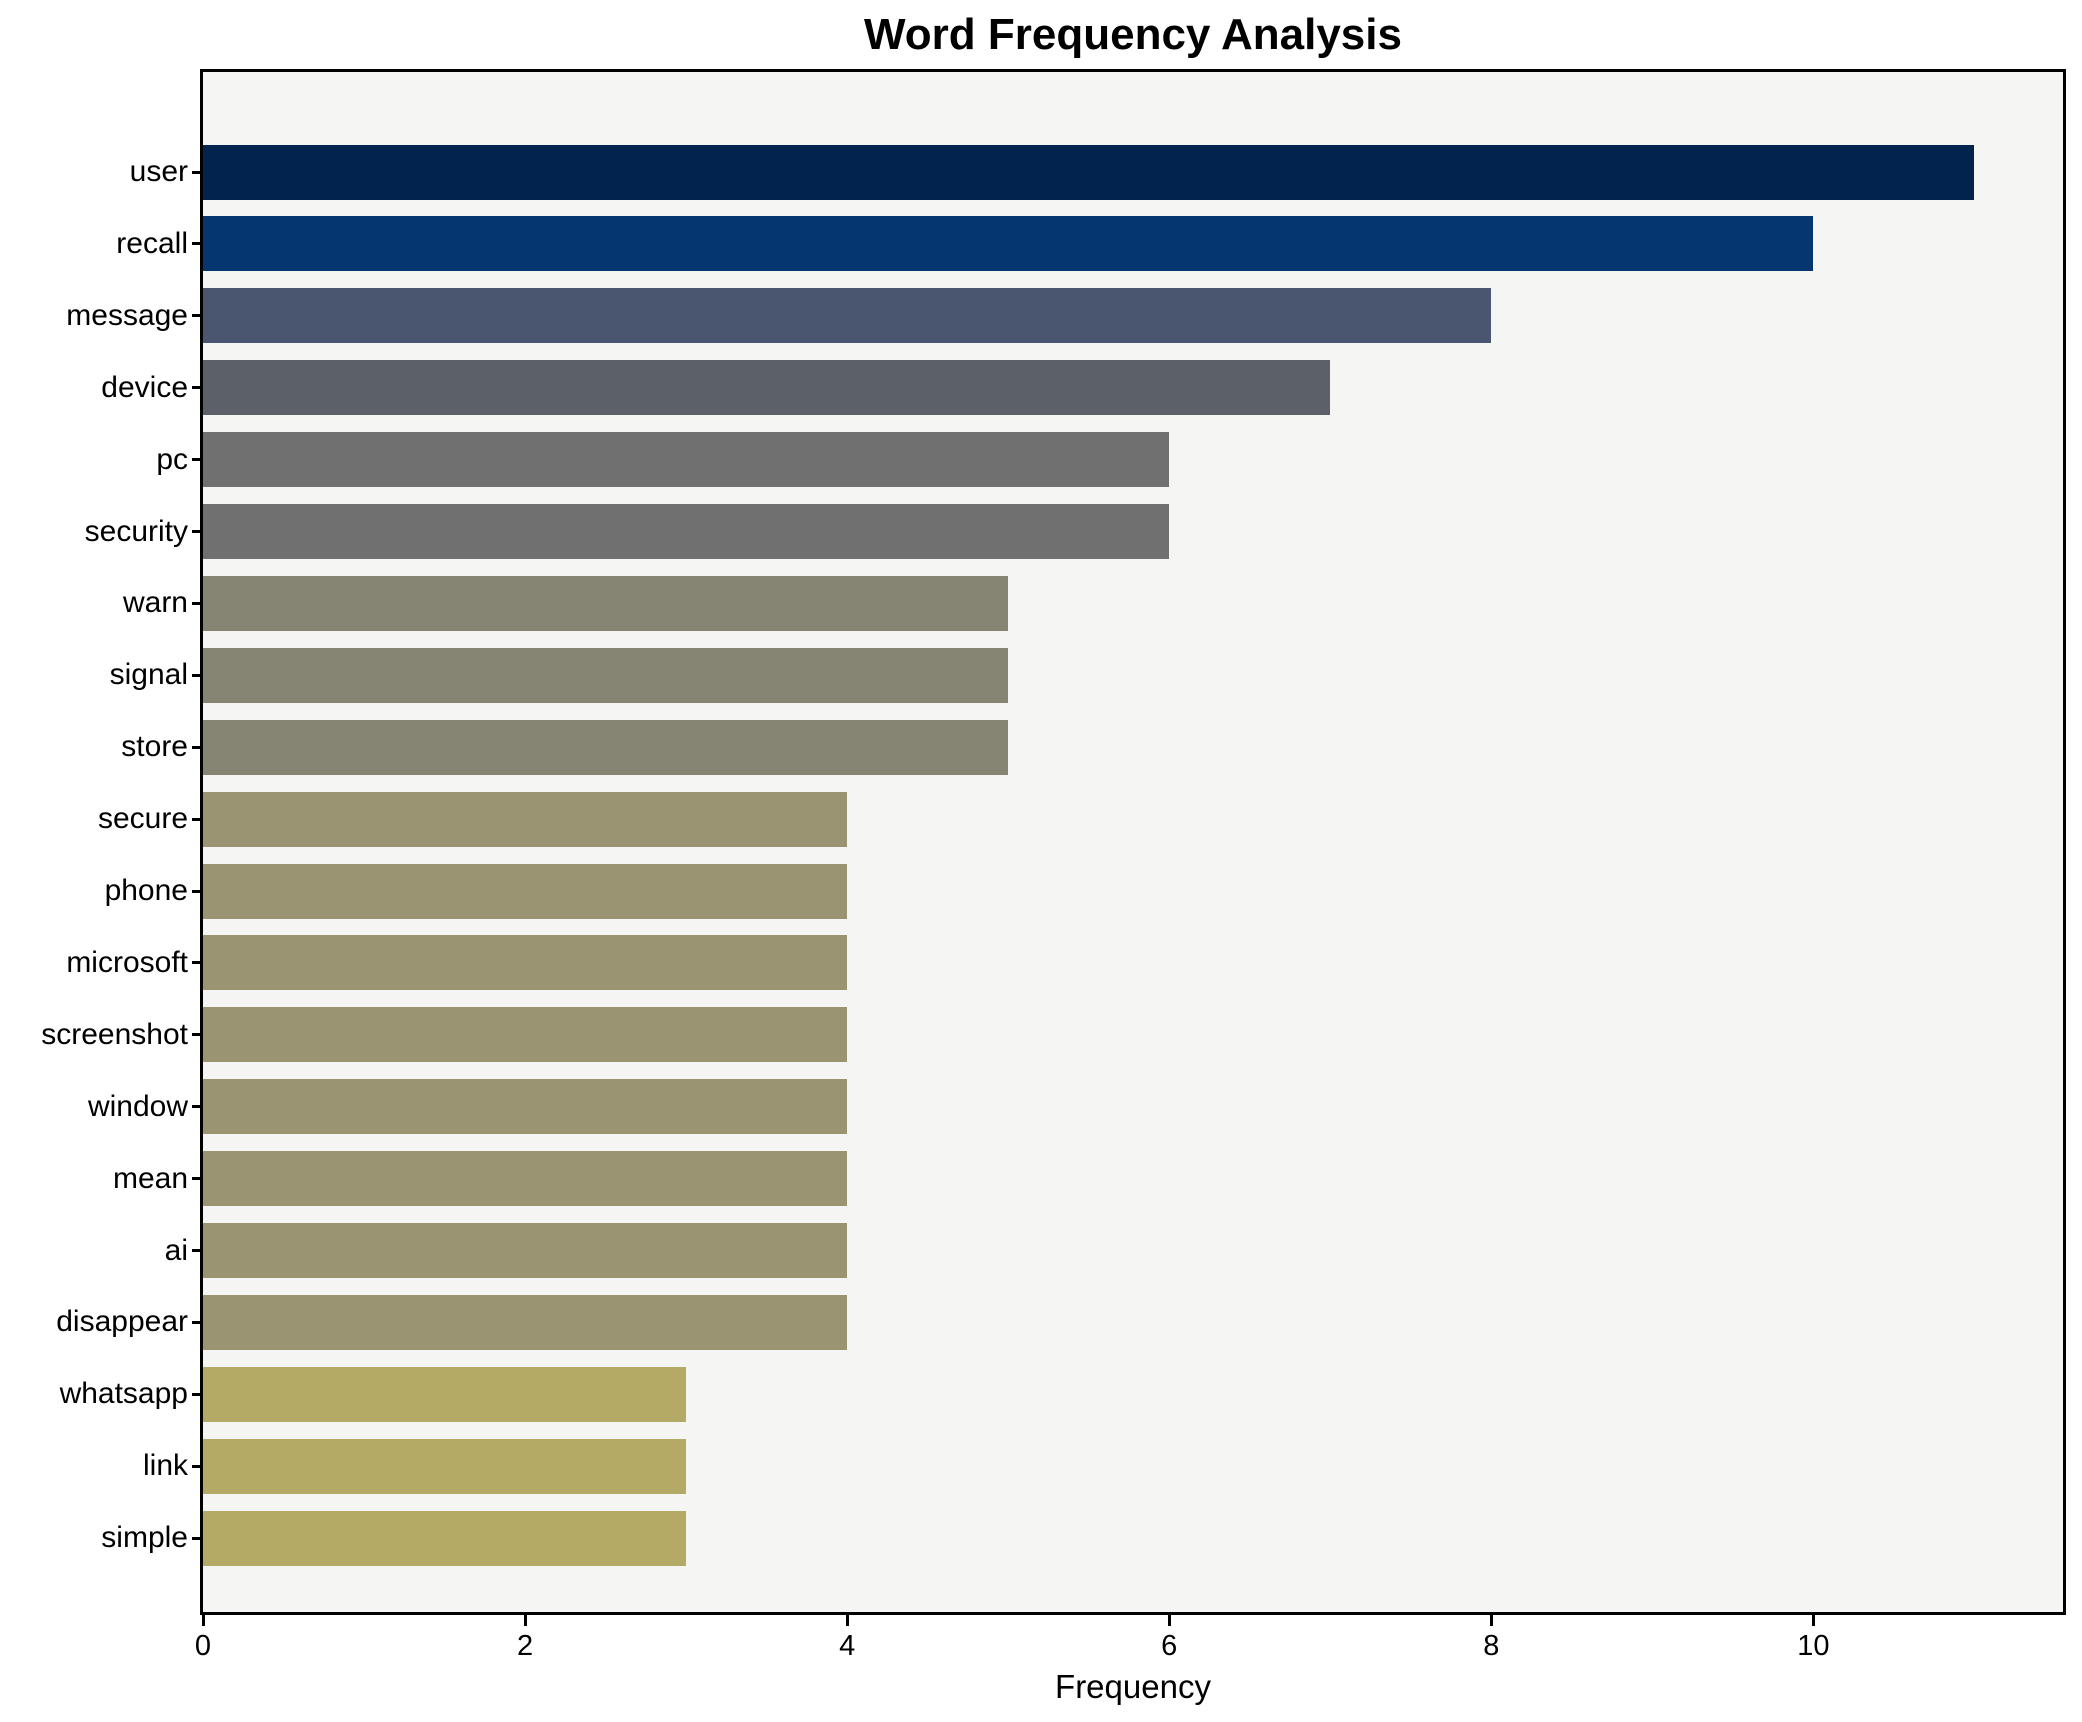  Describe the element at coordinates (606, 747) in the screenshot. I see `bar-store` at that location.